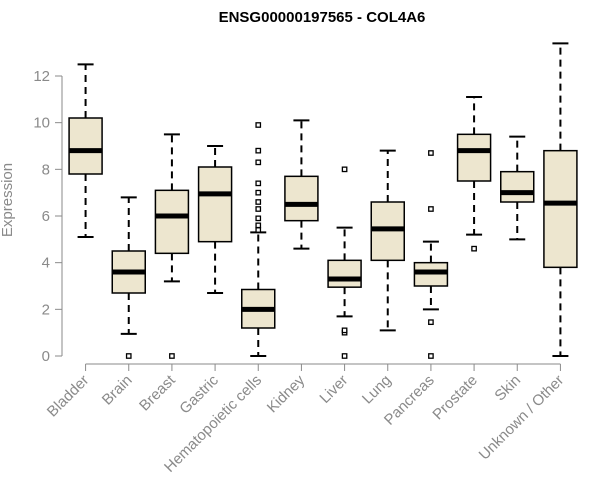  What do you see at coordinates (377, 390) in the screenshot?
I see `x-tick-label: Lung` at bounding box center [377, 390].